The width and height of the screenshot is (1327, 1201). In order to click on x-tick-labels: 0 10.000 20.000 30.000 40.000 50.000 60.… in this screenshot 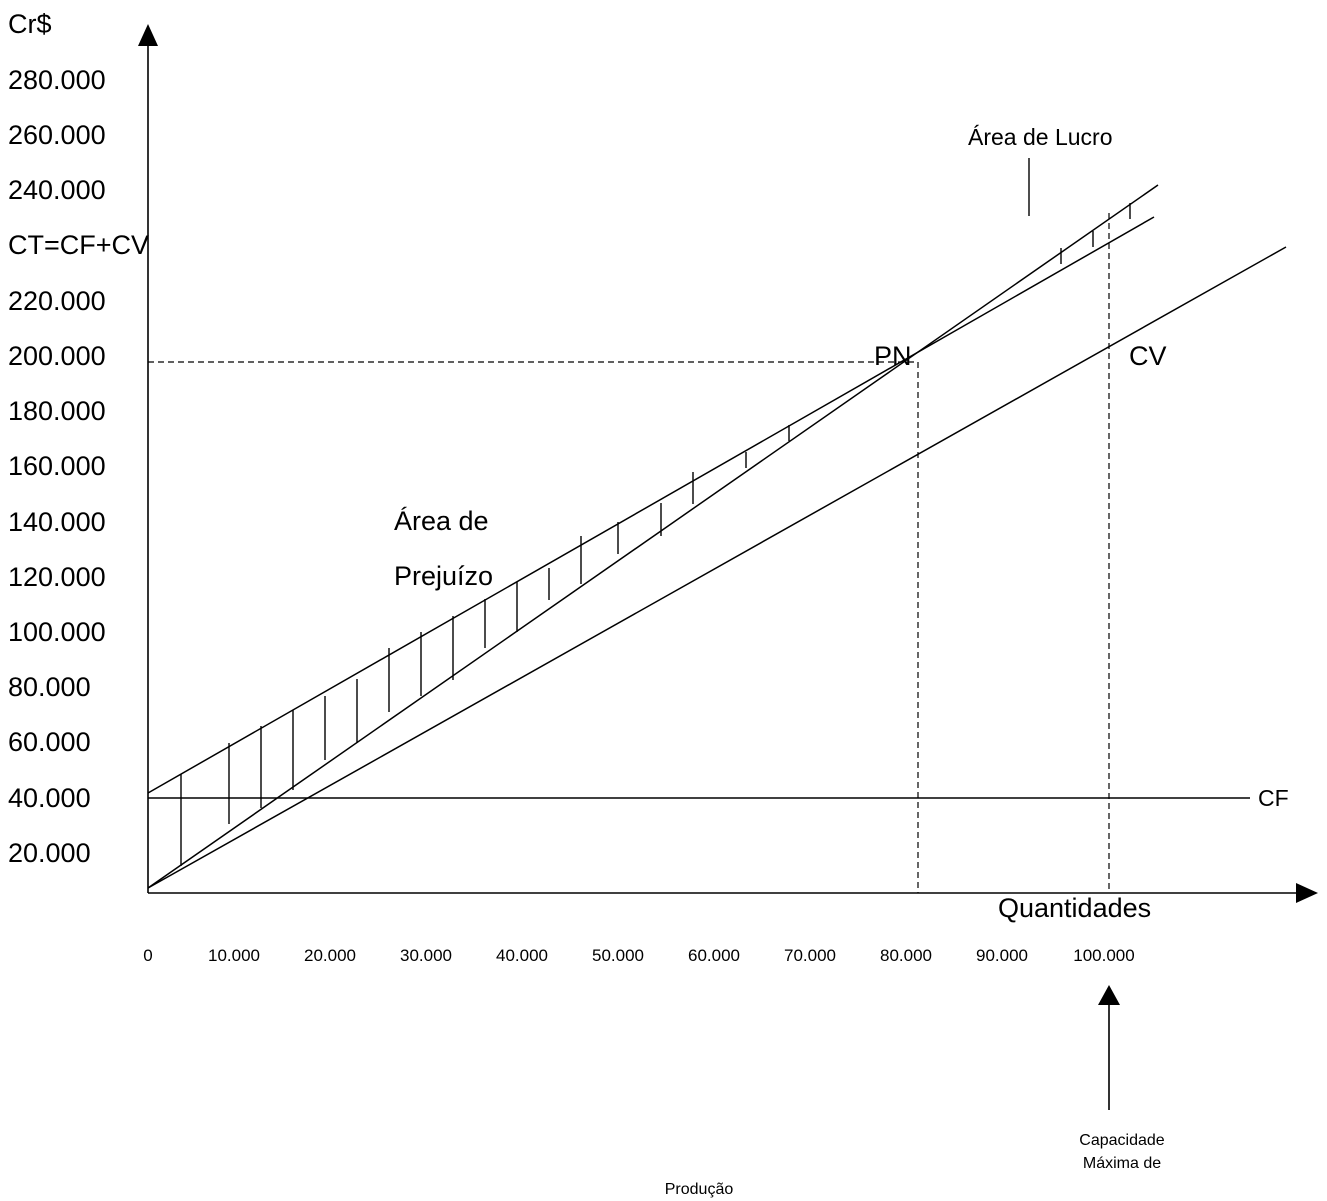, I will do `click(638, 955)`.